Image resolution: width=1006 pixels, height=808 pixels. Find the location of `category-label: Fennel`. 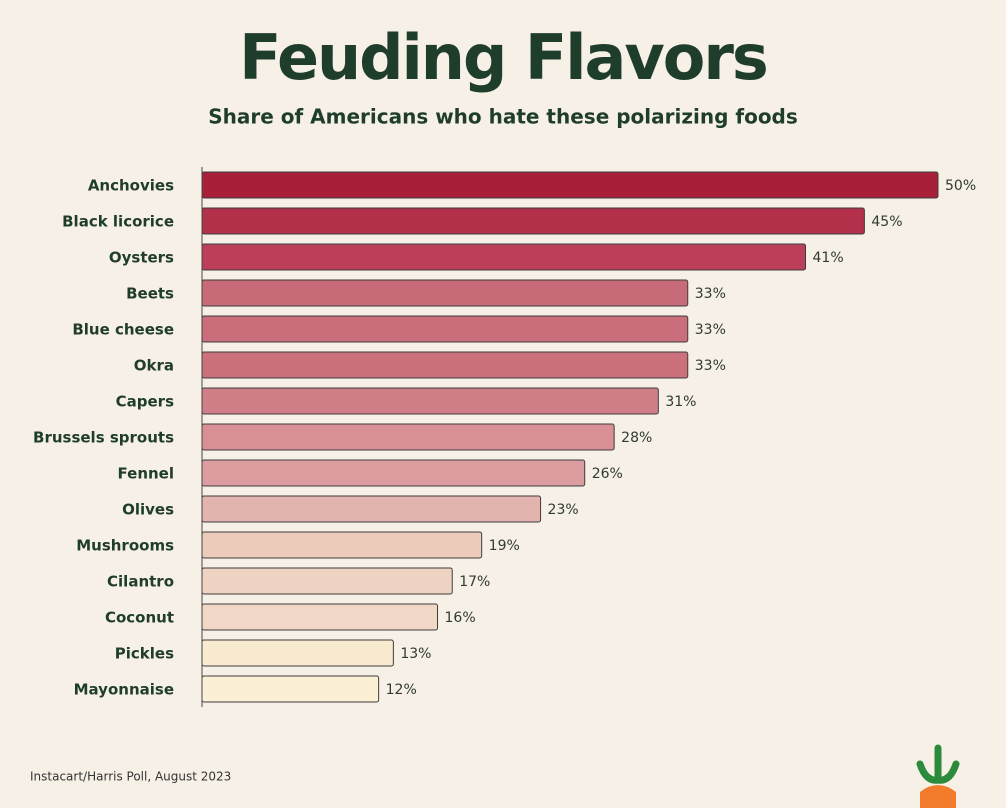

category-label: Fennel is located at coordinates (146, 474).